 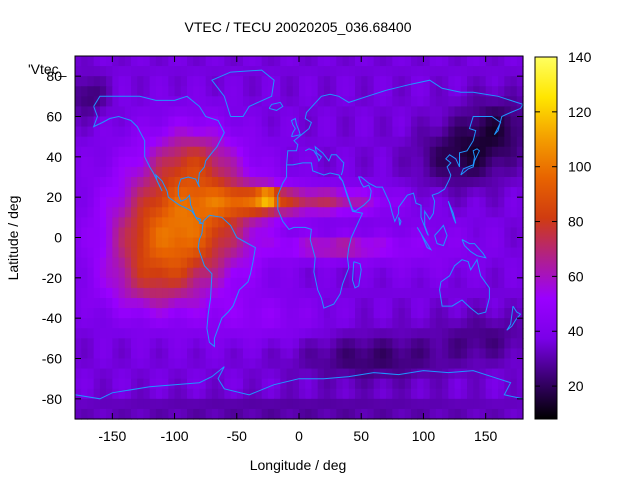 What do you see at coordinates (297, 27) in the screenshot?
I see `chart-title: VTEC / TECU 20020205_036.68400` at bounding box center [297, 27].